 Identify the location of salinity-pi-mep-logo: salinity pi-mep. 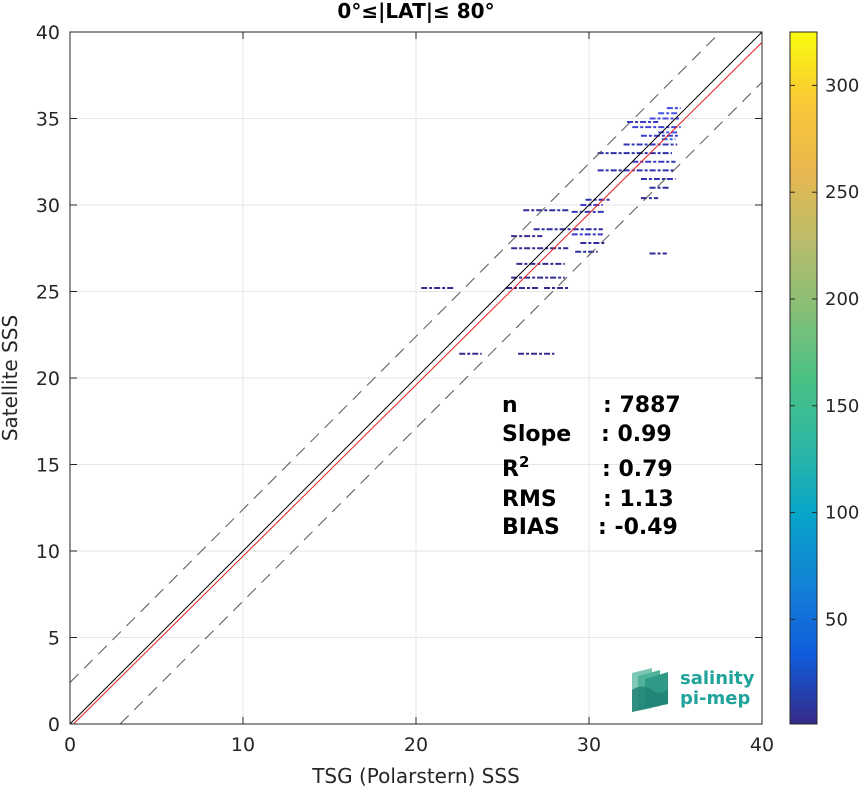
(693, 690).